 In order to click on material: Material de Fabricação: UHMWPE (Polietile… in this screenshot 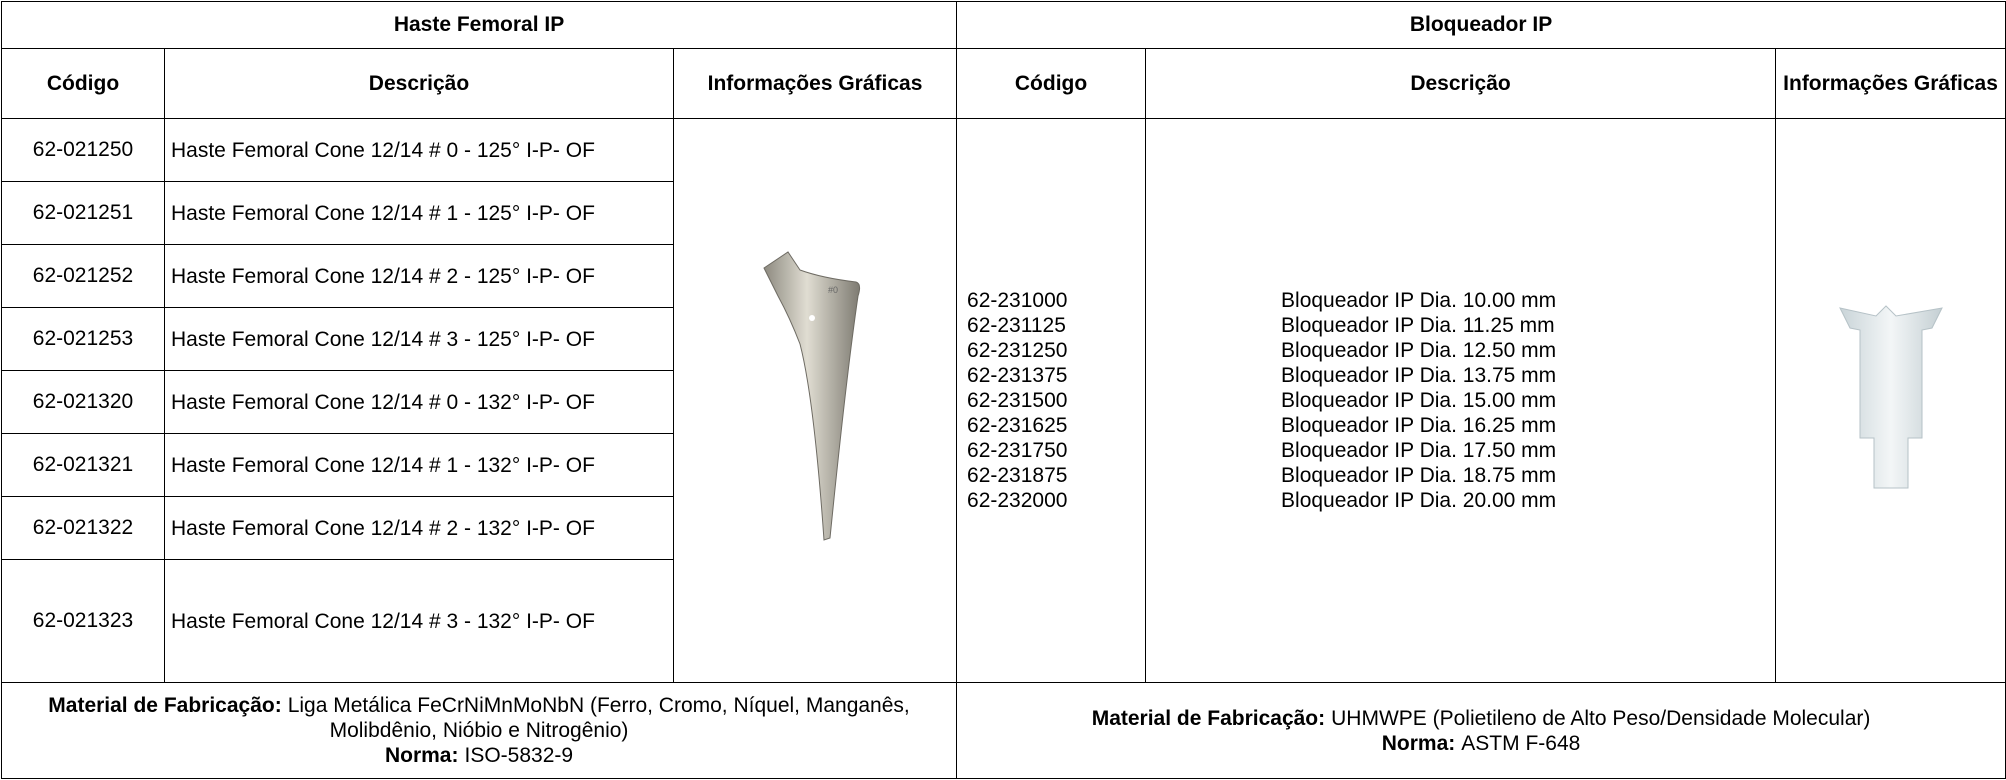, I will do `click(1481, 718)`.